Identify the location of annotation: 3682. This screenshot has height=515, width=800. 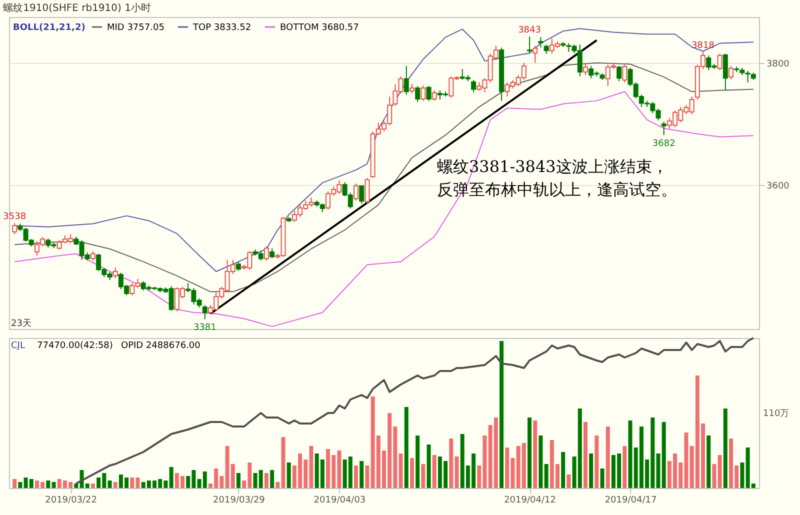
(664, 144).